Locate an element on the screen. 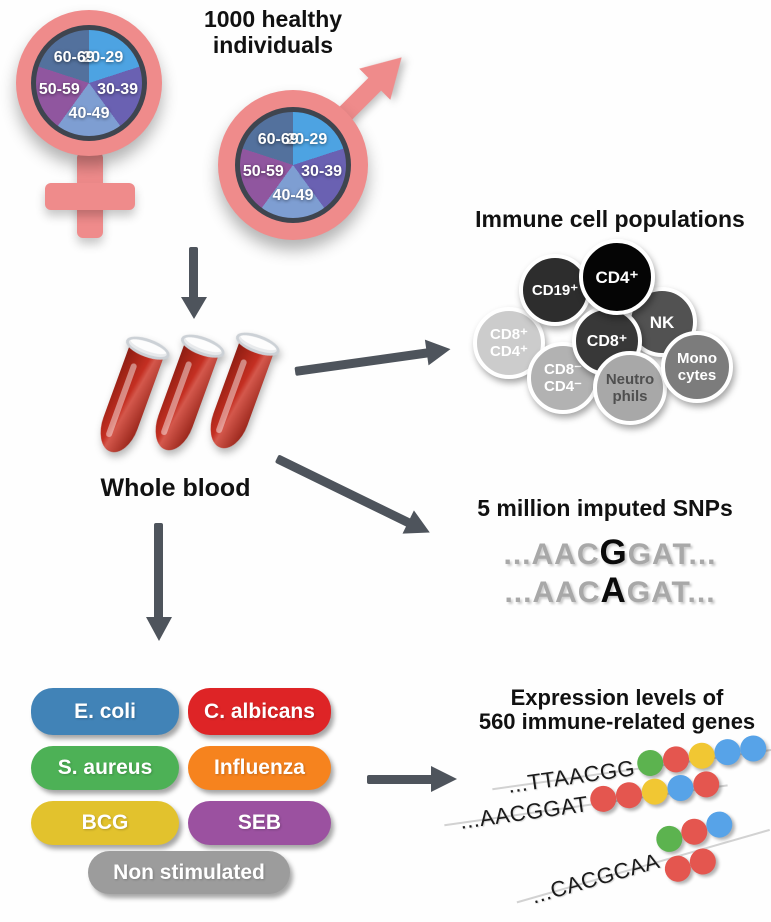 The image size is (771, 922). cell-cd4pos: CD4⁺ is located at coordinates (617, 277).